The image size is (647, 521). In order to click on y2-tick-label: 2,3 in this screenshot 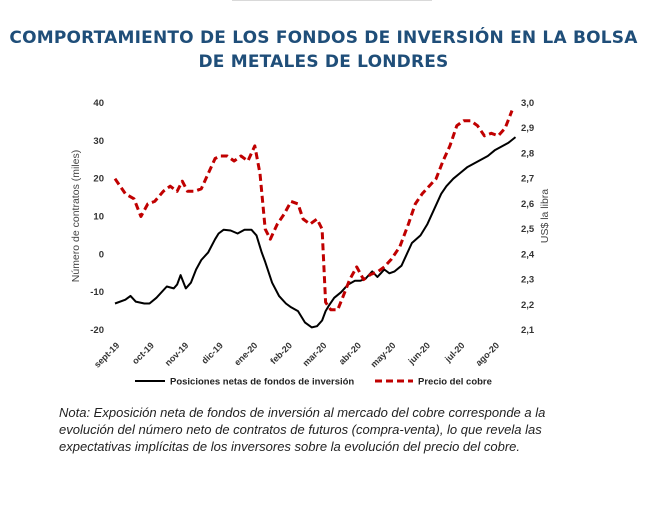, I will do `click(527, 280)`.